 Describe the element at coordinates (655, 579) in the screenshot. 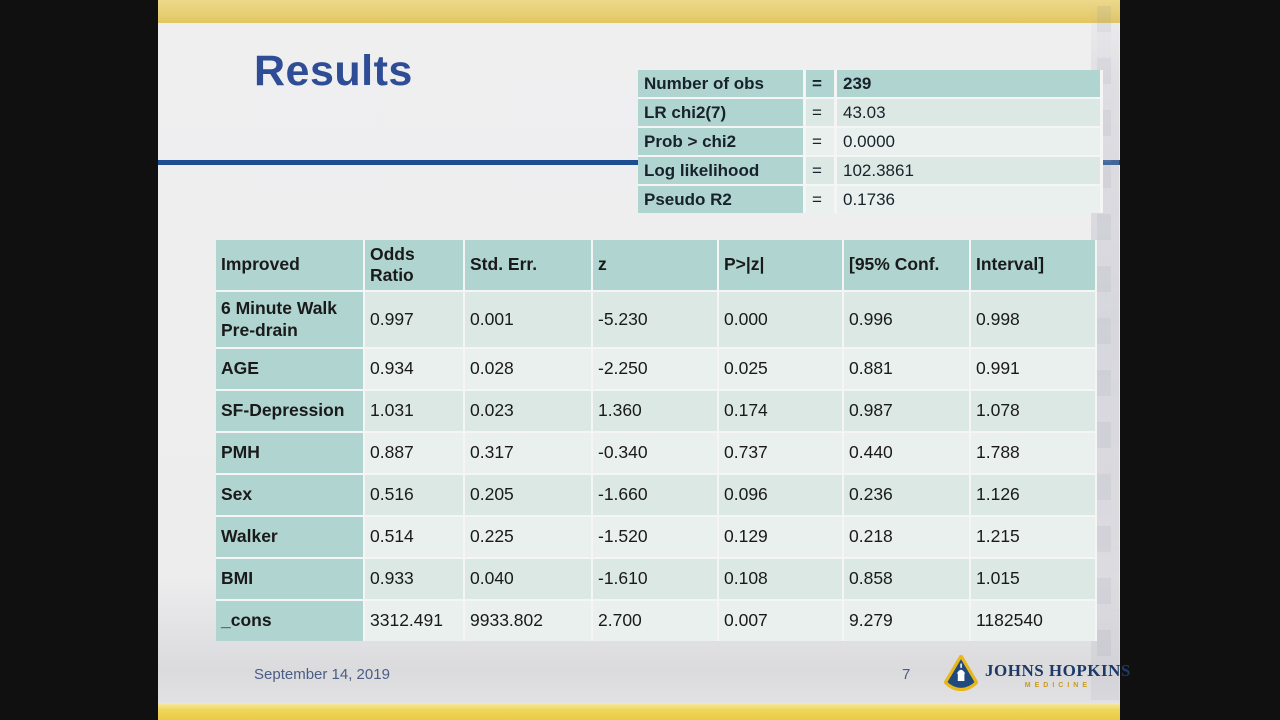

I see `table-cell: -1.610` at that location.